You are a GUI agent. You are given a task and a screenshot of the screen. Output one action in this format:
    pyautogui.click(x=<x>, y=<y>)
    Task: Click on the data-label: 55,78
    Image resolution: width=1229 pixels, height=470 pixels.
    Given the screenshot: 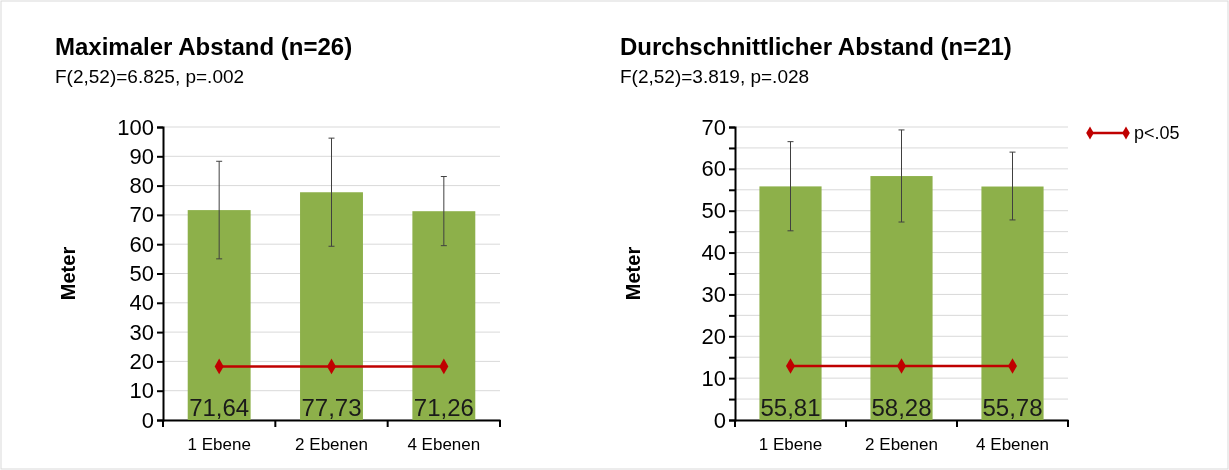 What is the action you would take?
    pyautogui.click(x=1012, y=407)
    